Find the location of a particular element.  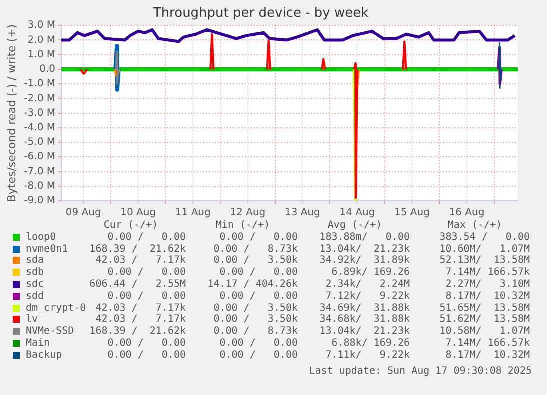

legend-label: sdb is located at coordinates (35, 272).